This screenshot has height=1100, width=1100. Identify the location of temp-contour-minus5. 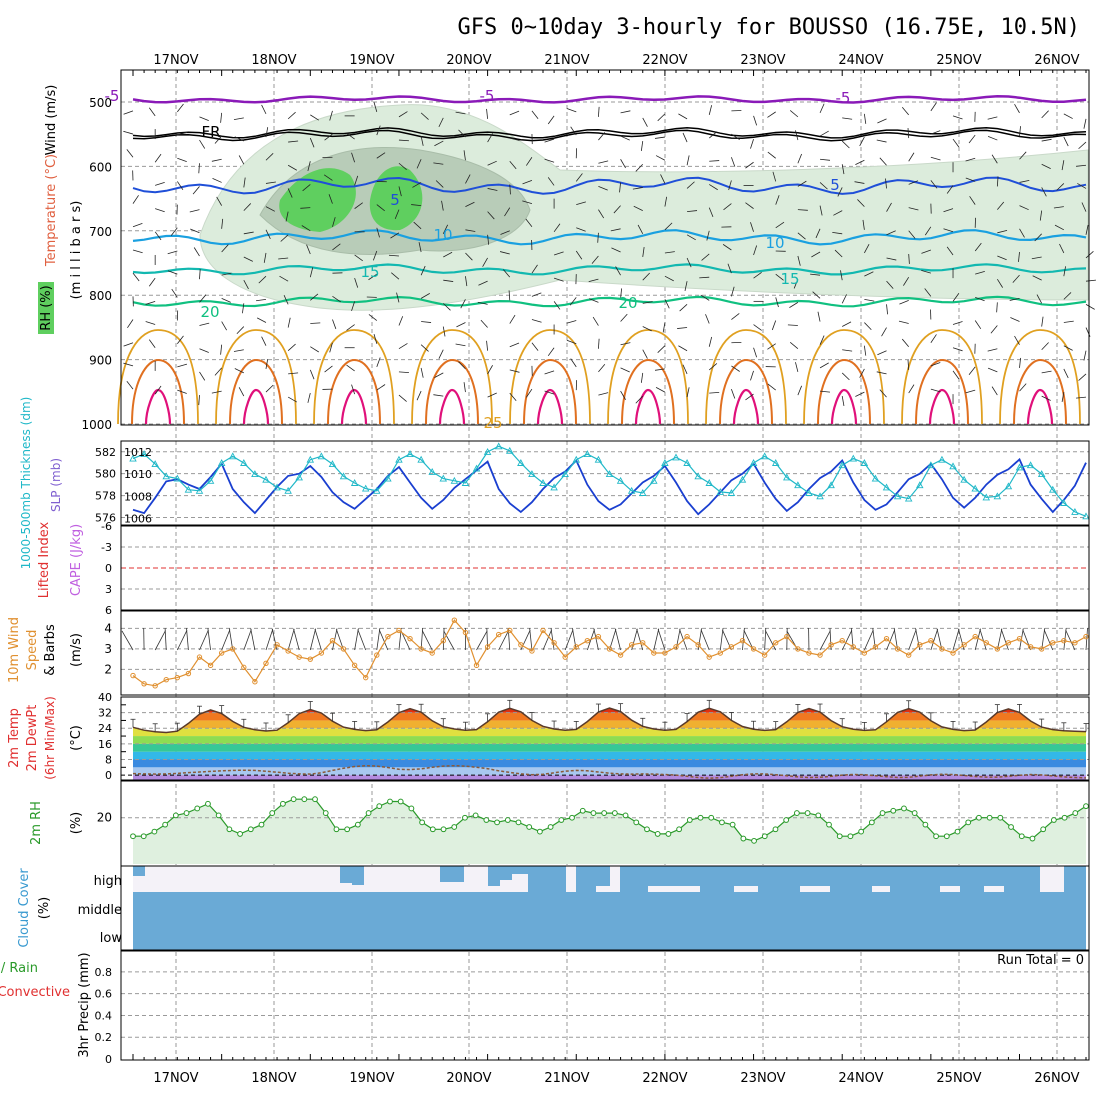
(609, 99).